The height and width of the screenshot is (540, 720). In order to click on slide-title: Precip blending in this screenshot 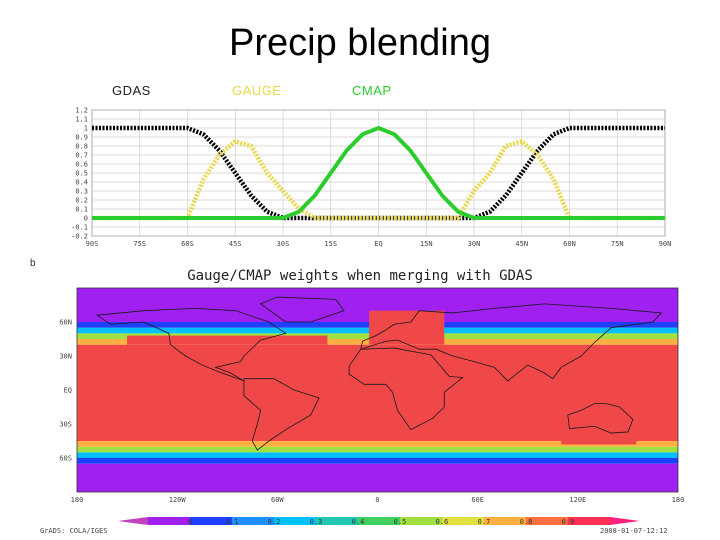, I will do `click(360, 43)`.